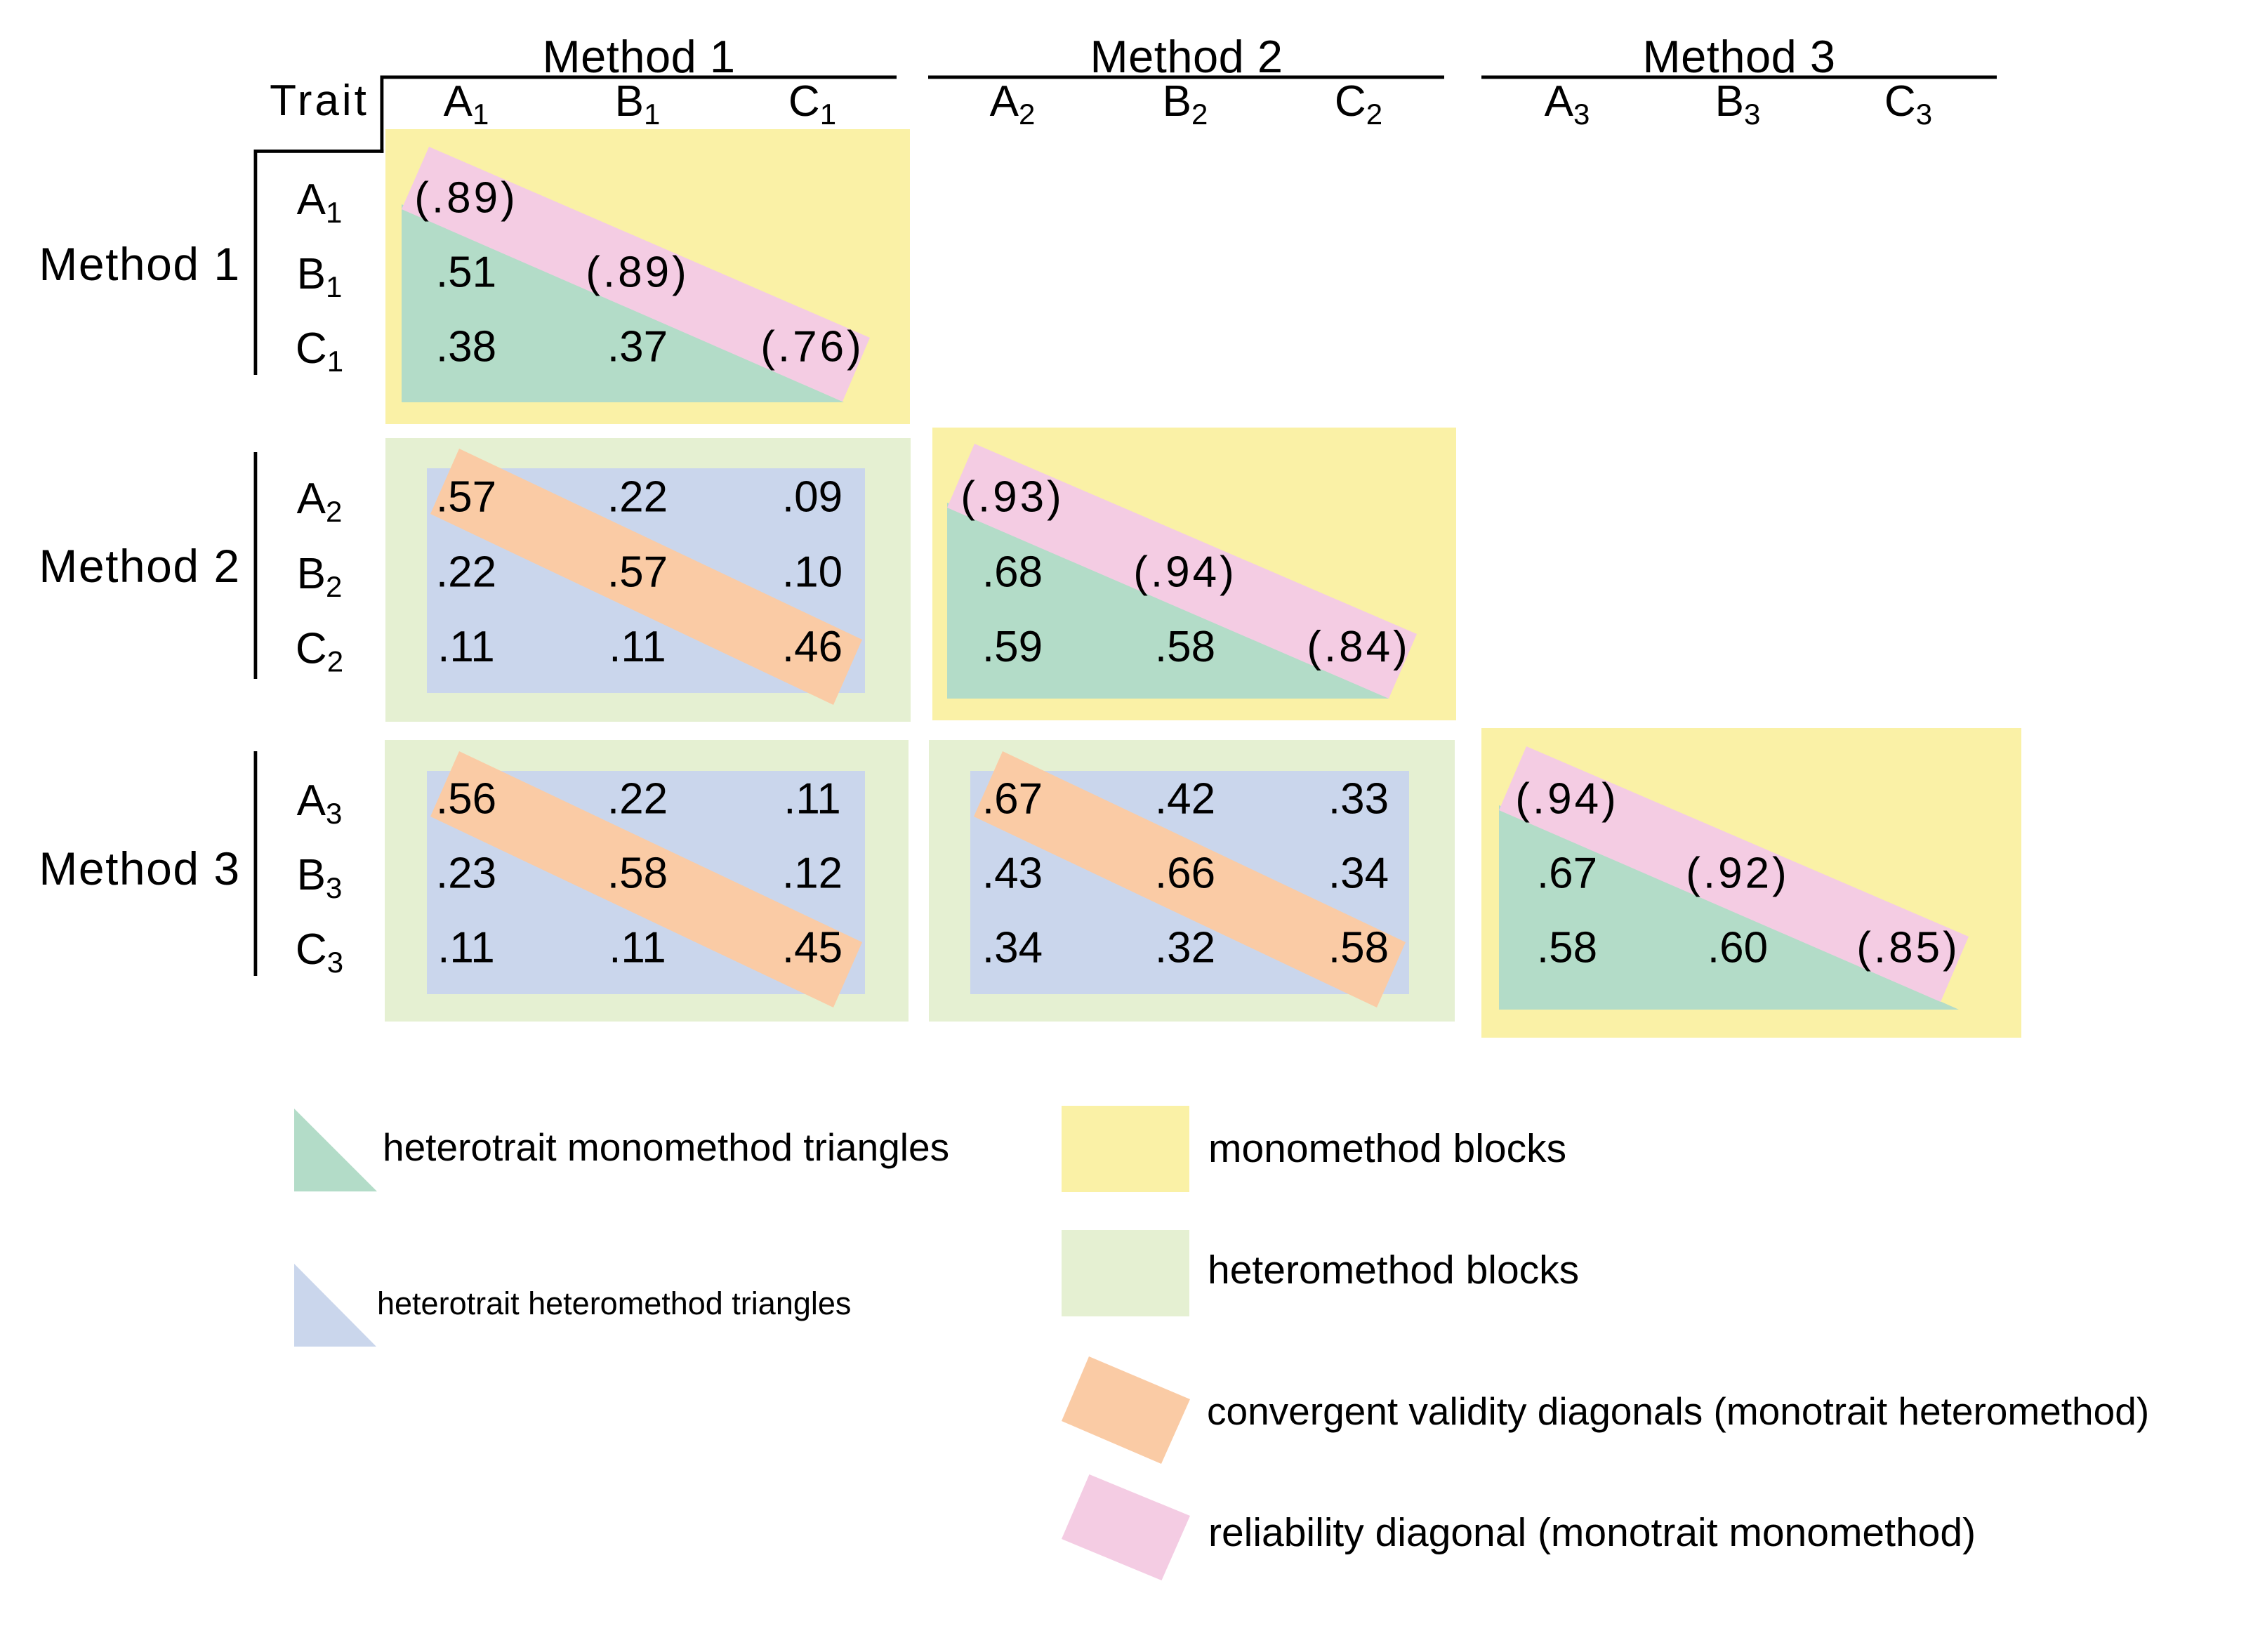 The image size is (2246, 1652). What do you see at coordinates (466, 799) in the screenshot?
I see `svg-text: .56` at bounding box center [466, 799].